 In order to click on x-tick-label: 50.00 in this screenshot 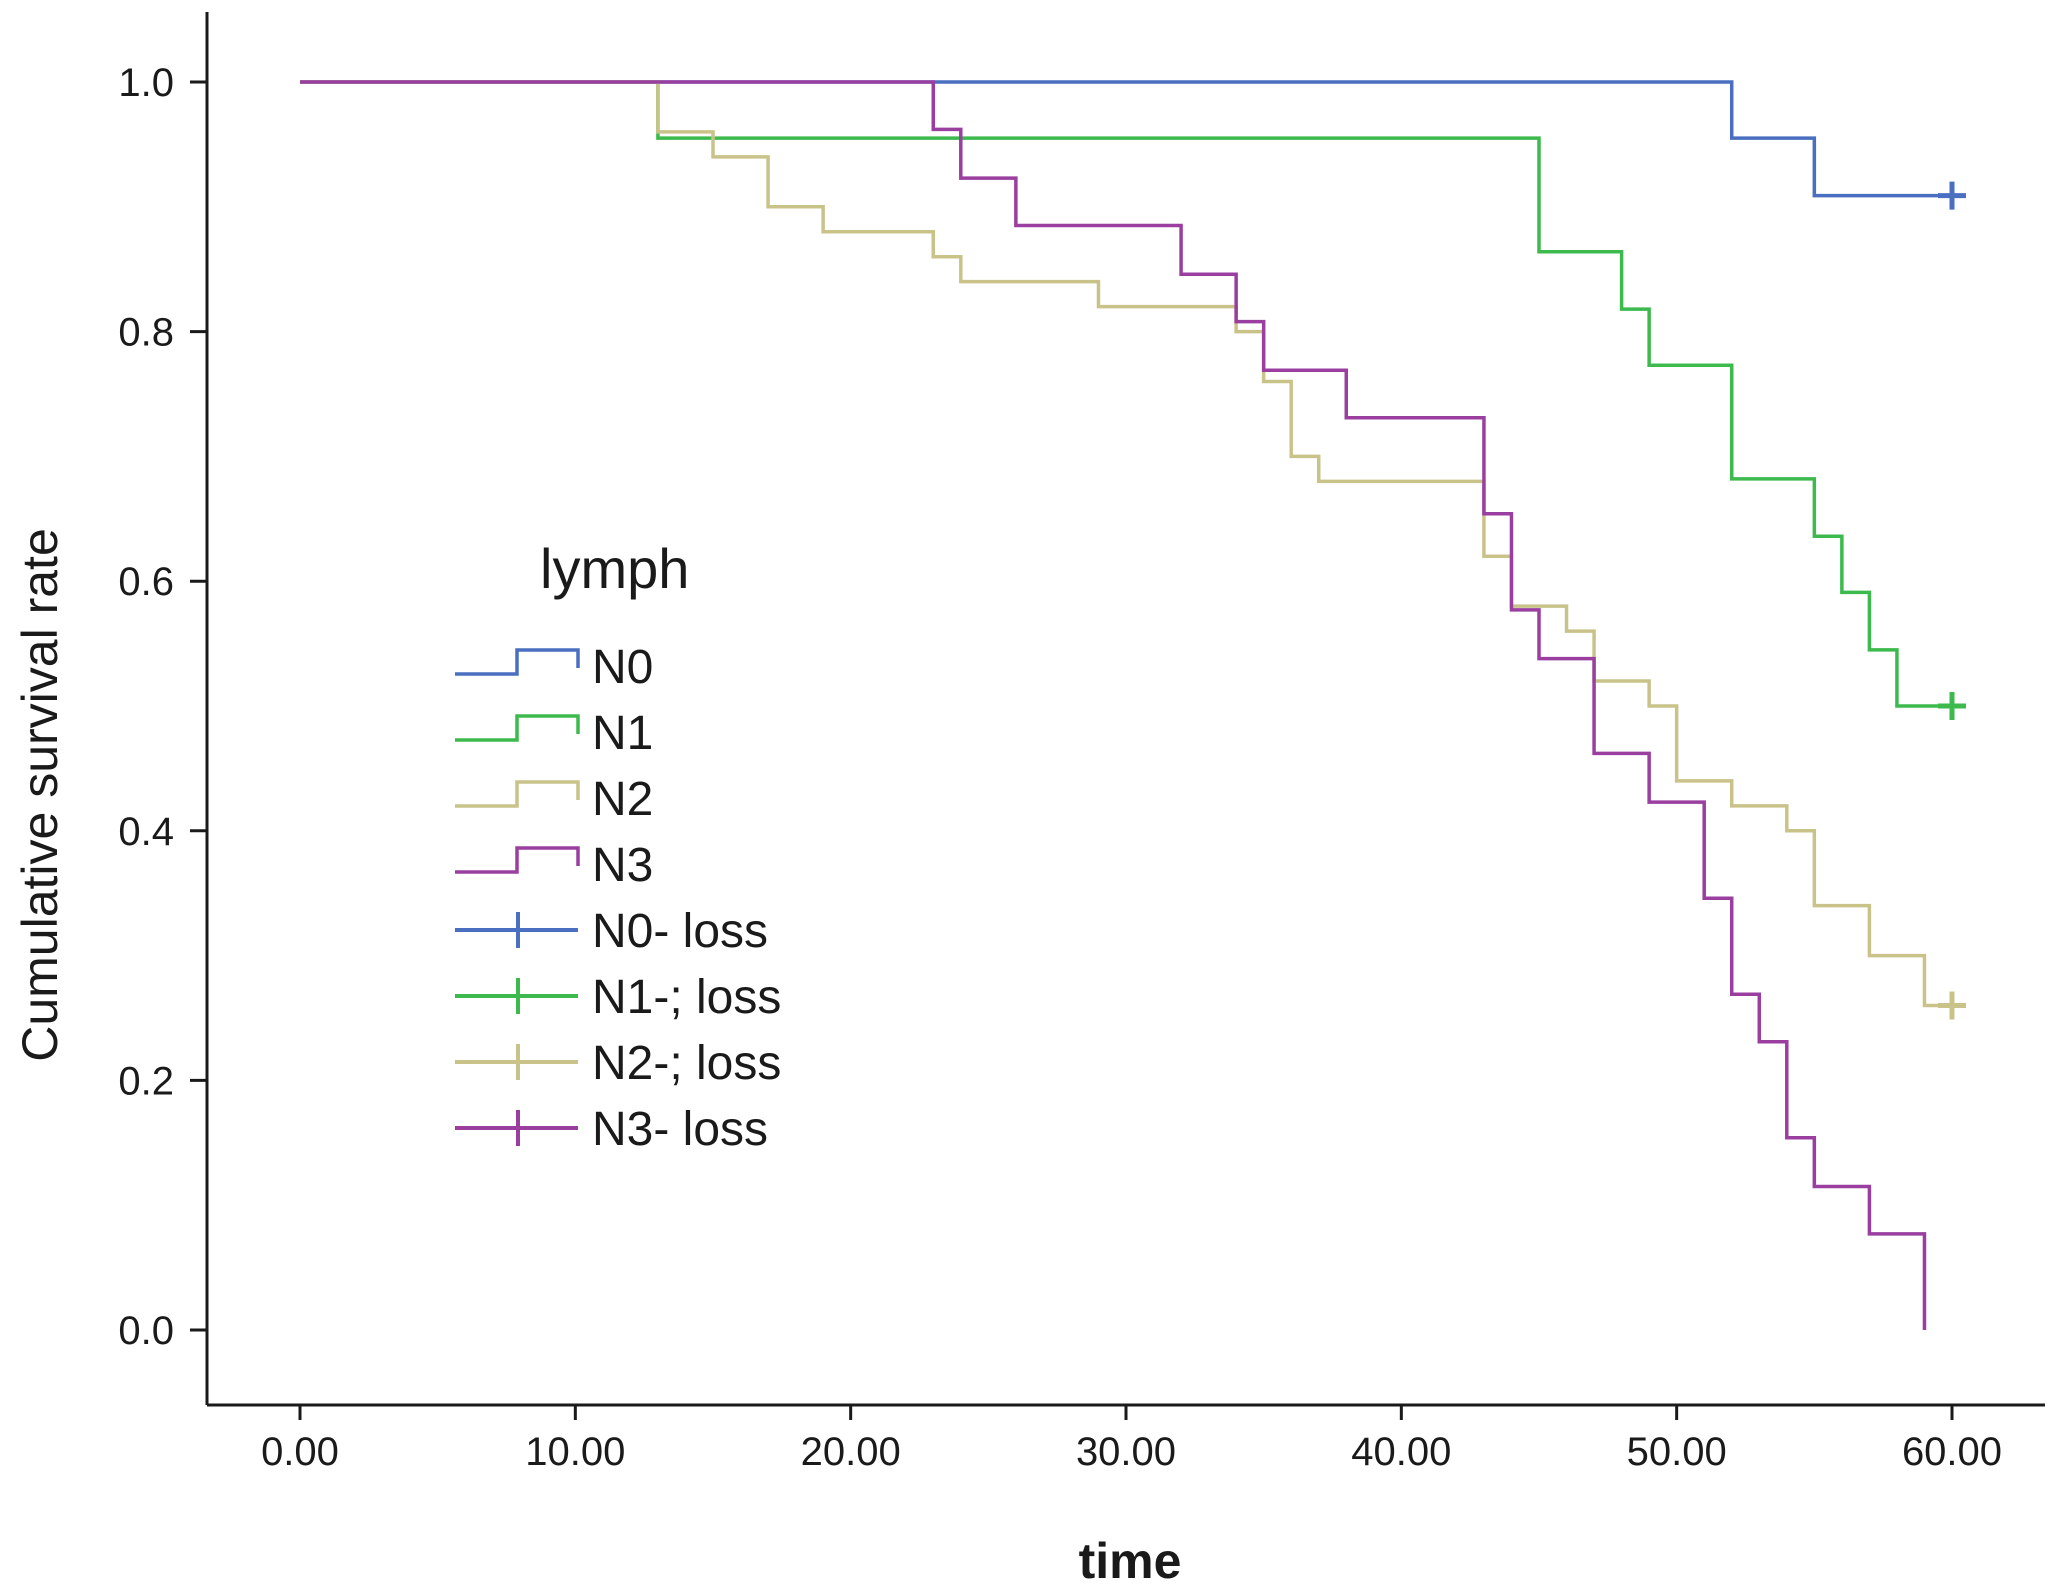, I will do `click(1677, 1452)`.